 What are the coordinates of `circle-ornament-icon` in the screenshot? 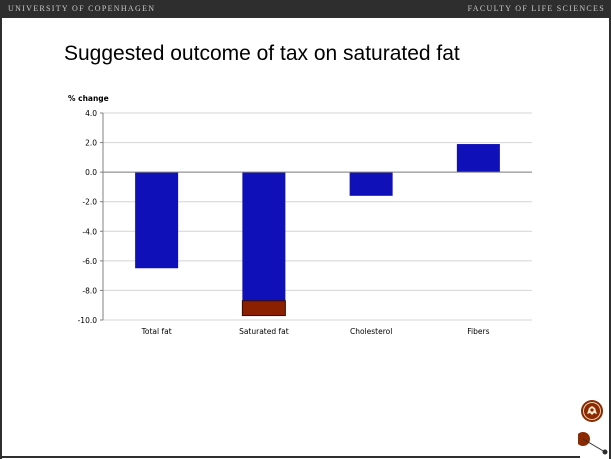 It's located at (584, 439).